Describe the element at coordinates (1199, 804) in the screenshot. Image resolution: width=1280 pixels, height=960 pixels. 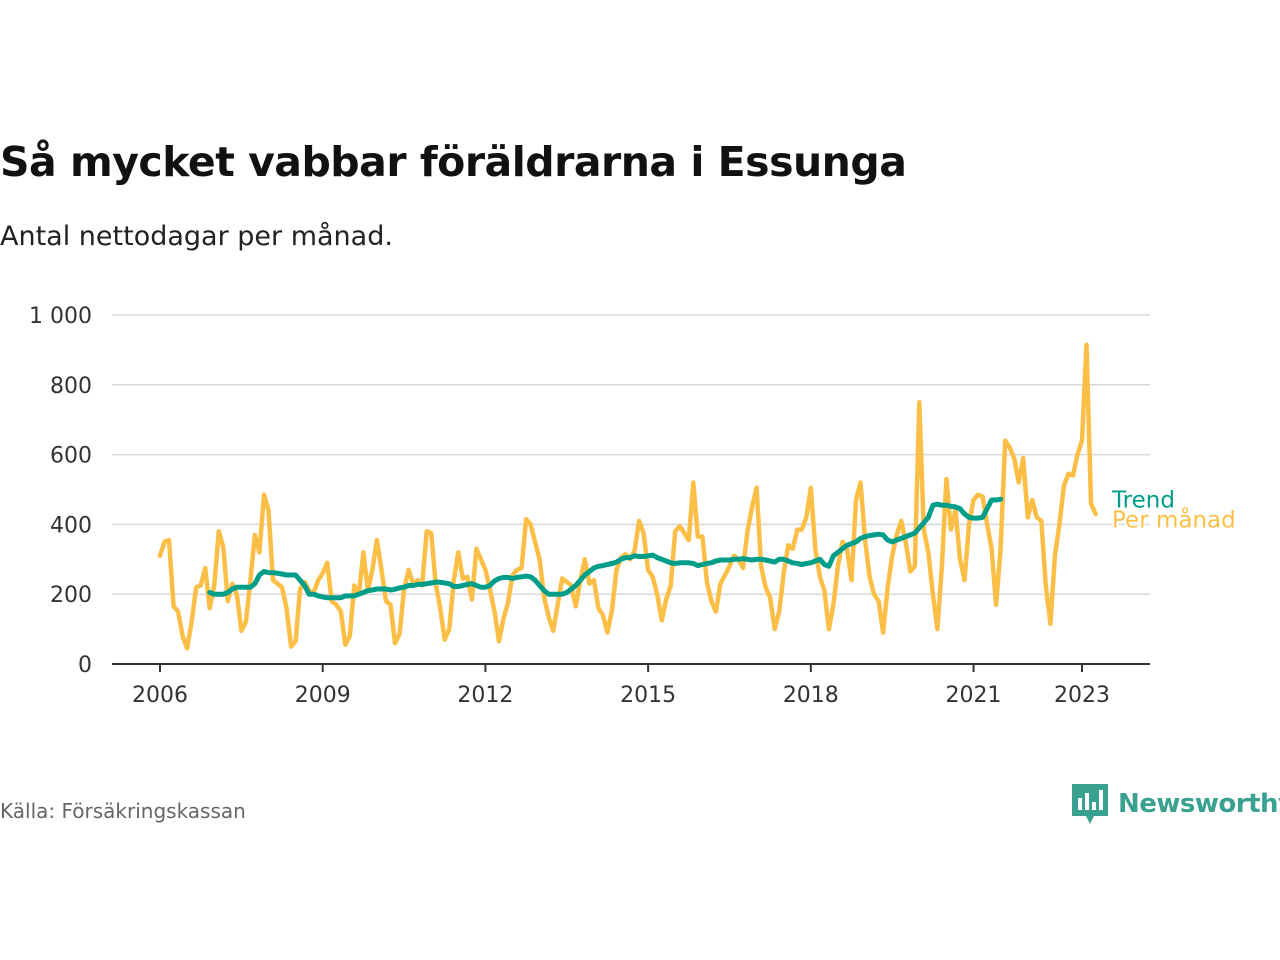
I see `brand-name: Newsworthy` at that location.